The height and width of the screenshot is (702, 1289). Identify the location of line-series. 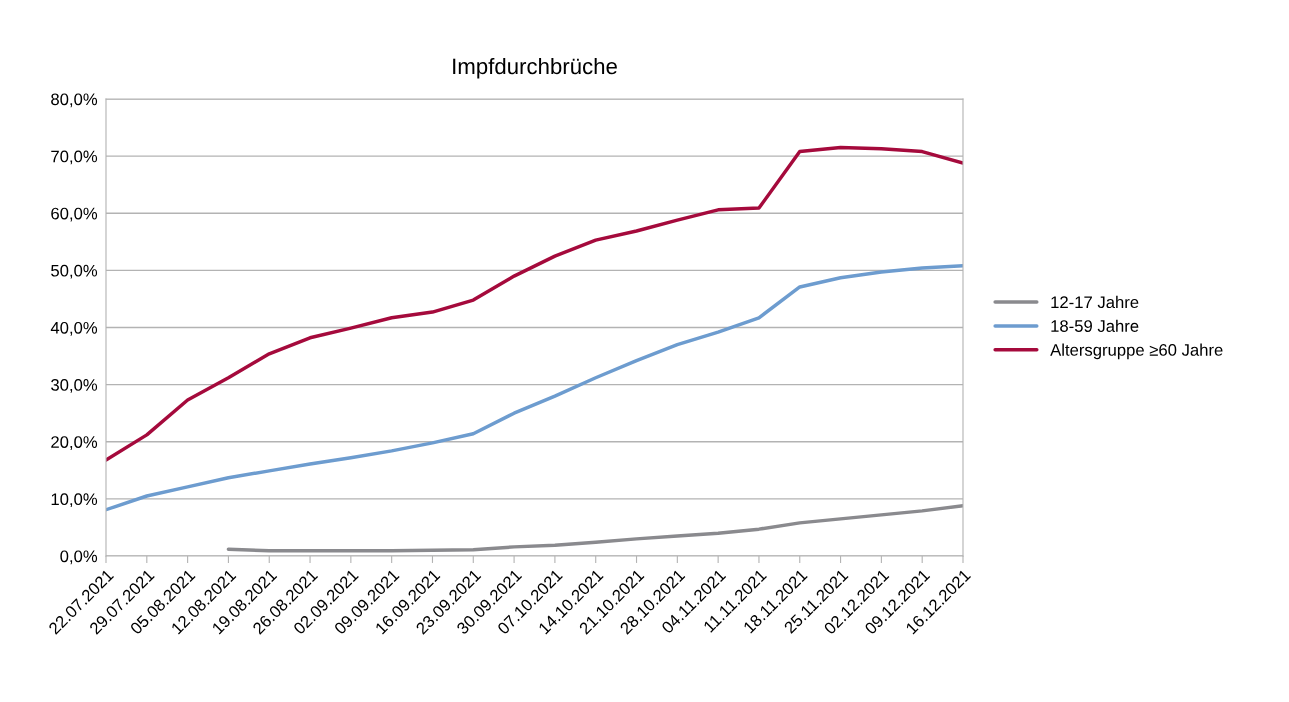
(594, 528).